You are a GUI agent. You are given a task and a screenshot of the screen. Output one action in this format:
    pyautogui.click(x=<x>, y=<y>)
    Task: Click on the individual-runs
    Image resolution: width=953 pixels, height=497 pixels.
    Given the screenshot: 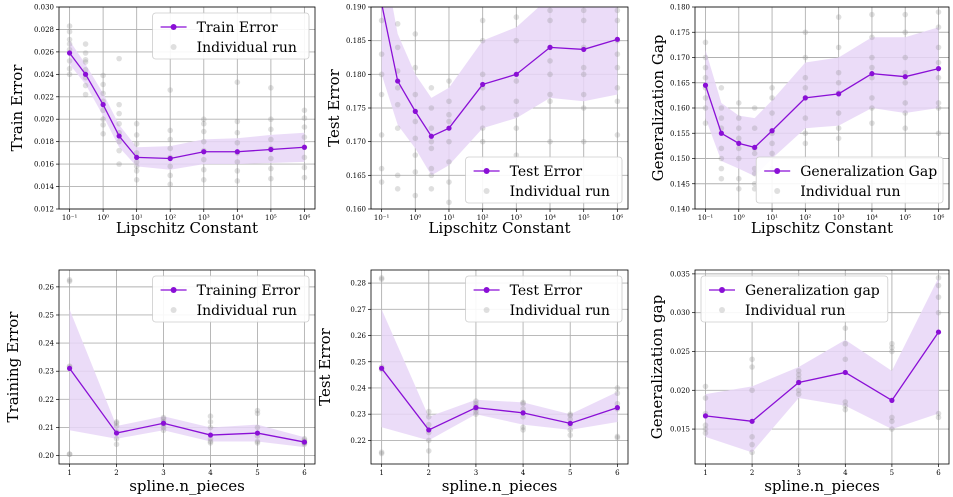 What is the action you would take?
    pyautogui.click(x=499, y=106)
    